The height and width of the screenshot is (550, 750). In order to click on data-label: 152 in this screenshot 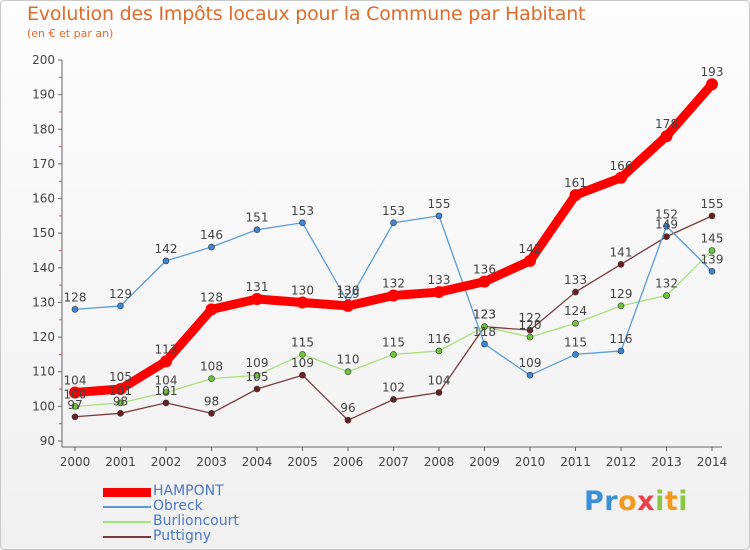, I will do `click(666, 214)`.